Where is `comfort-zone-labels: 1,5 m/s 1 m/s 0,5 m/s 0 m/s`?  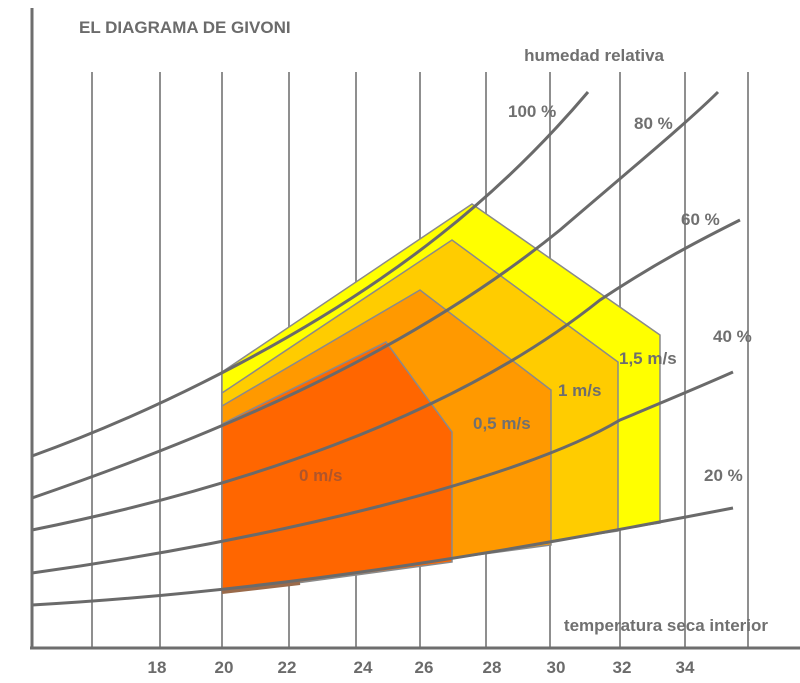 comfort-zone-labels: 1,5 m/s 1 m/s 0,5 m/s 0 m/s is located at coordinates (488, 417).